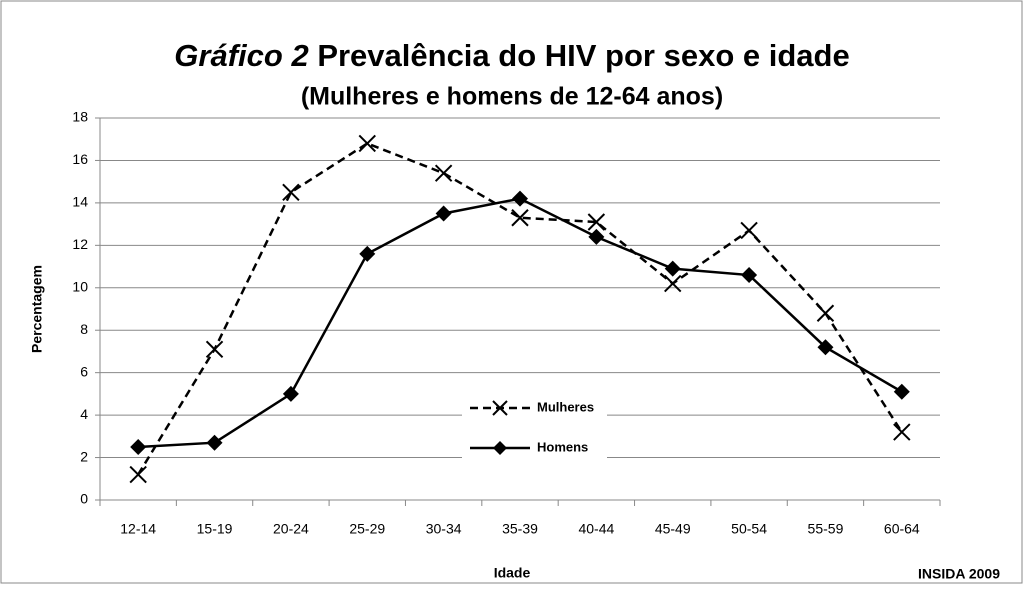 This screenshot has height=590, width=1024. What do you see at coordinates (444, 529) in the screenshot?
I see `x-tick-label: 30-34` at bounding box center [444, 529].